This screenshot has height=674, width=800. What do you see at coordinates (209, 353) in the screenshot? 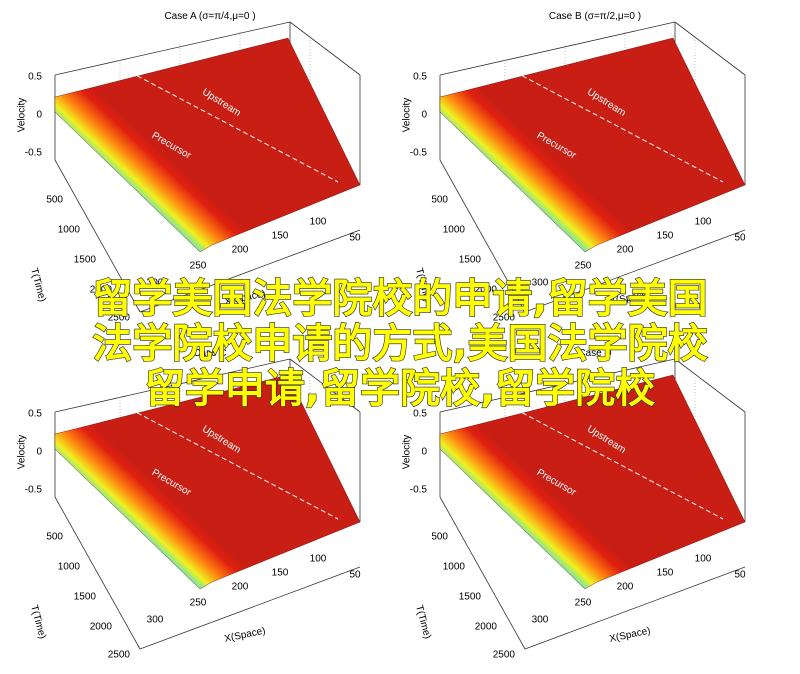
I see `panel-title: Case C` at bounding box center [209, 353].